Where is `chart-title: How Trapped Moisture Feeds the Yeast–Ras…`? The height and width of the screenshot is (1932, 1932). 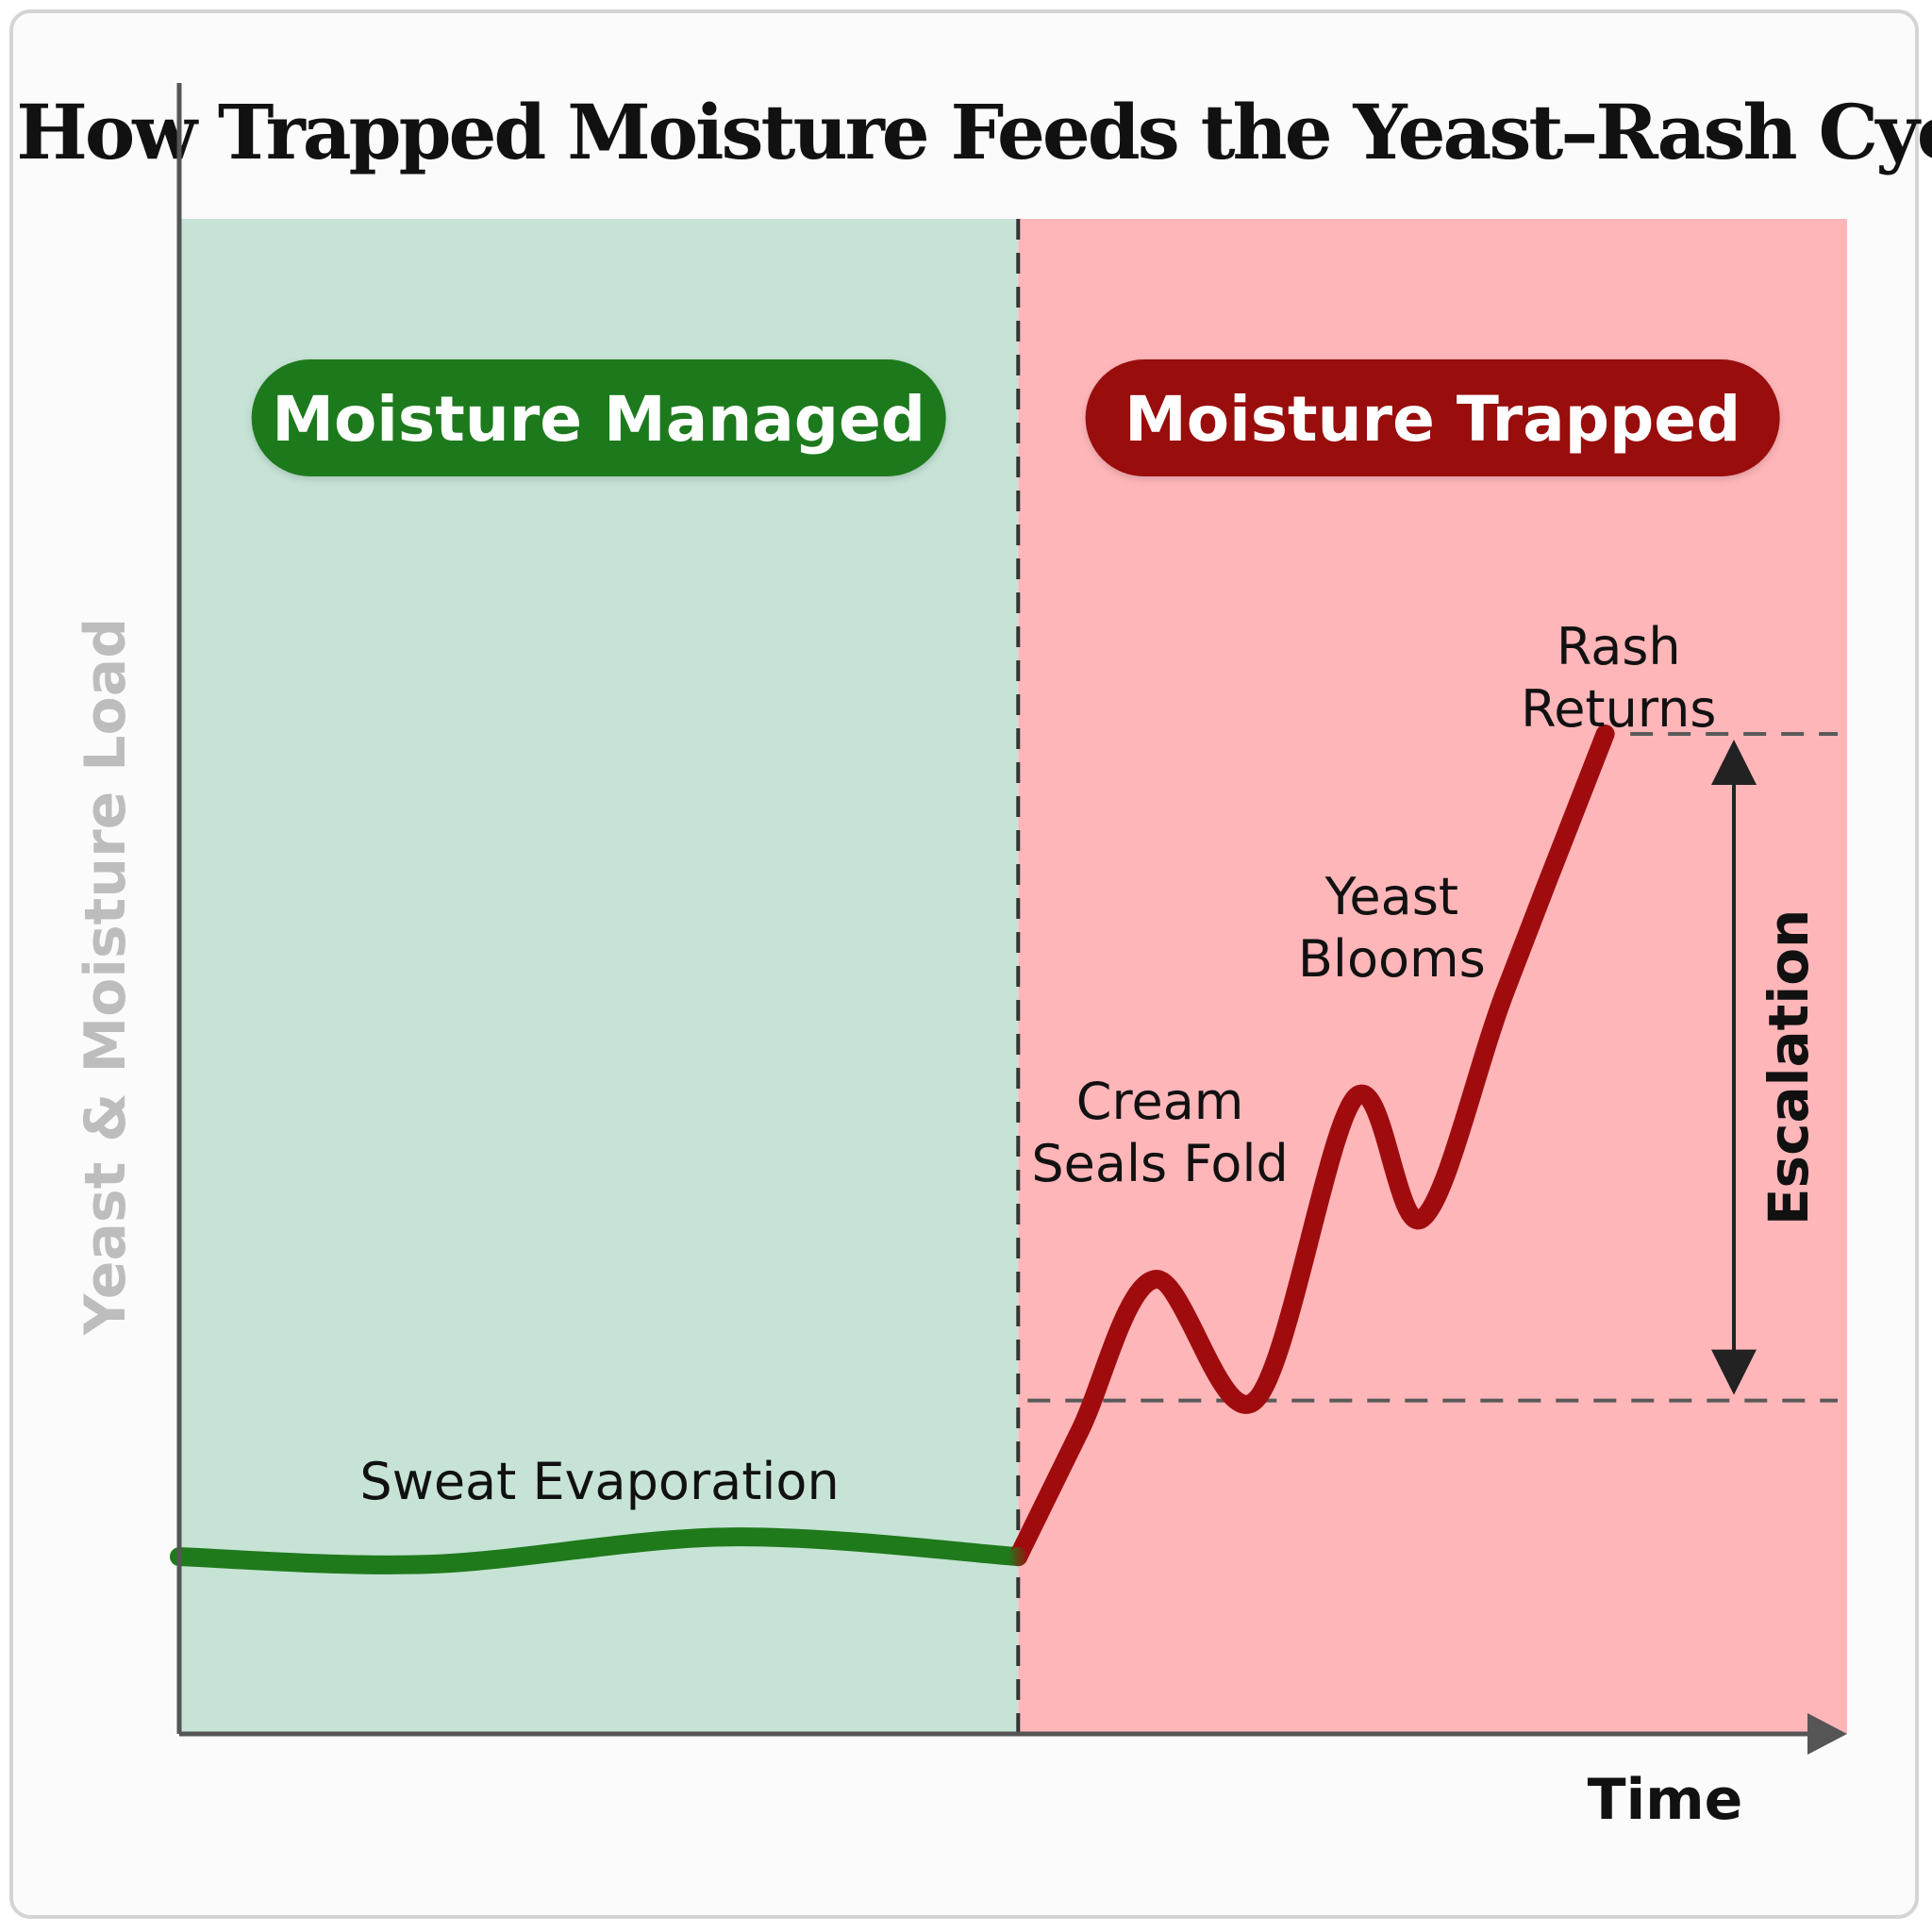
chart-title: How Trapped Moisture Feeds the Yeast–Ras… is located at coordinates (974, 132).